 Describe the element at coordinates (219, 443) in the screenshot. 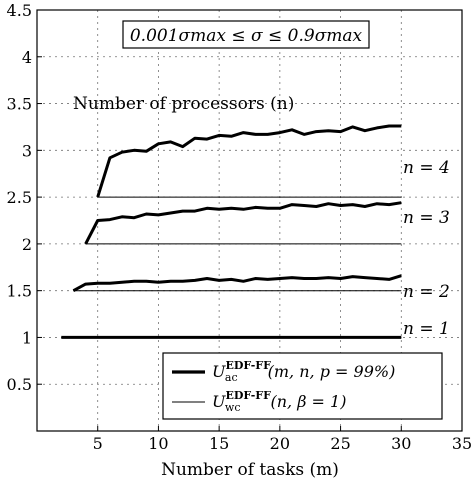

I see `x-tick-label: 15` at that location.